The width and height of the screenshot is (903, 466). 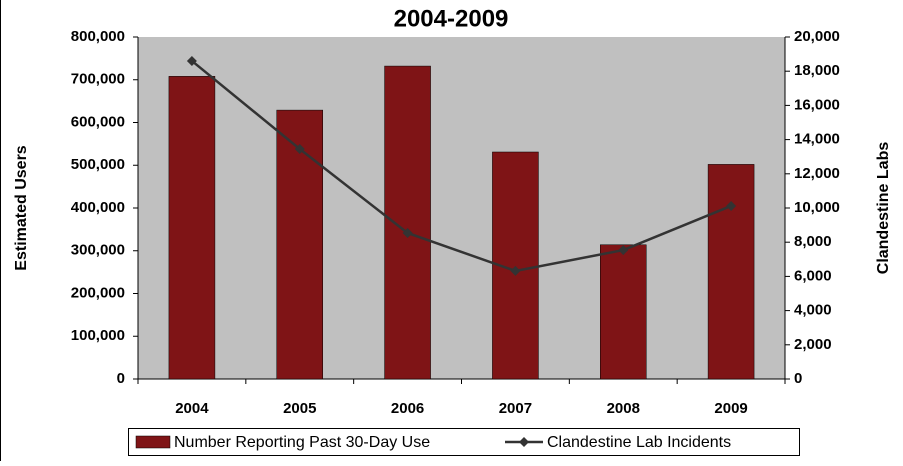 What do you see at coordinates (192, 408) in the screenshot?
I see `x-tick-label: 2004` at bounding box center [192, 408].